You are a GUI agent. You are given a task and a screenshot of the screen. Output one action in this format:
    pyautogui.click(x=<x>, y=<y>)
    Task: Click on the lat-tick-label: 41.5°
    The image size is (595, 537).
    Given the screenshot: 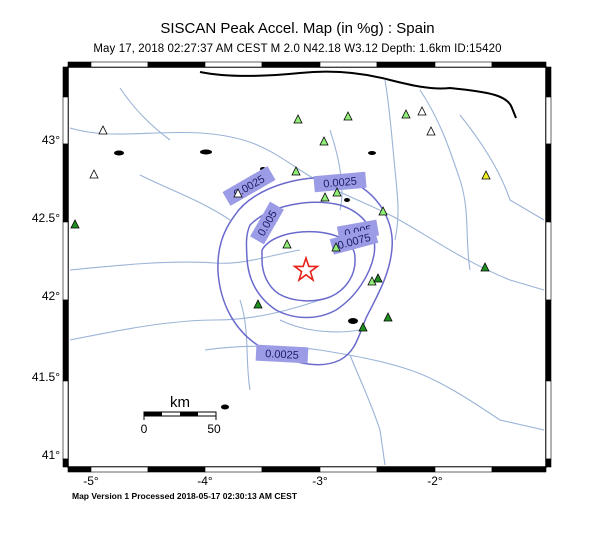 What is the action you would take?
    pyautogui.click(x=46, y=377)
    